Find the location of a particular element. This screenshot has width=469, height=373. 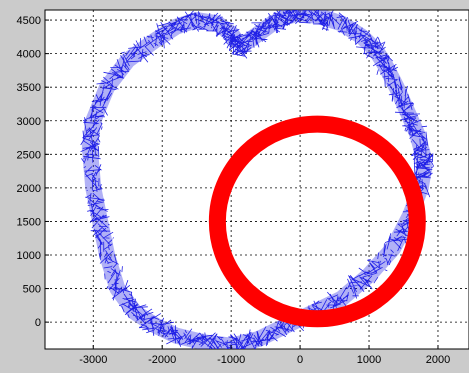

y-tick-label: 500 is located at coordinates (32, 290).